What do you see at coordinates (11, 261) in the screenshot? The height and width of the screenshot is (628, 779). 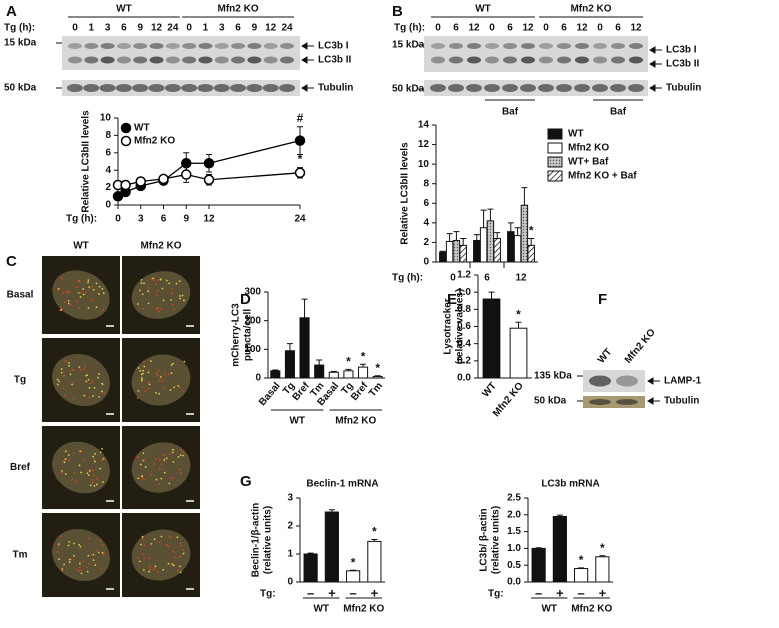 I see `panel-letter: C` at bounding box center [11, 261].